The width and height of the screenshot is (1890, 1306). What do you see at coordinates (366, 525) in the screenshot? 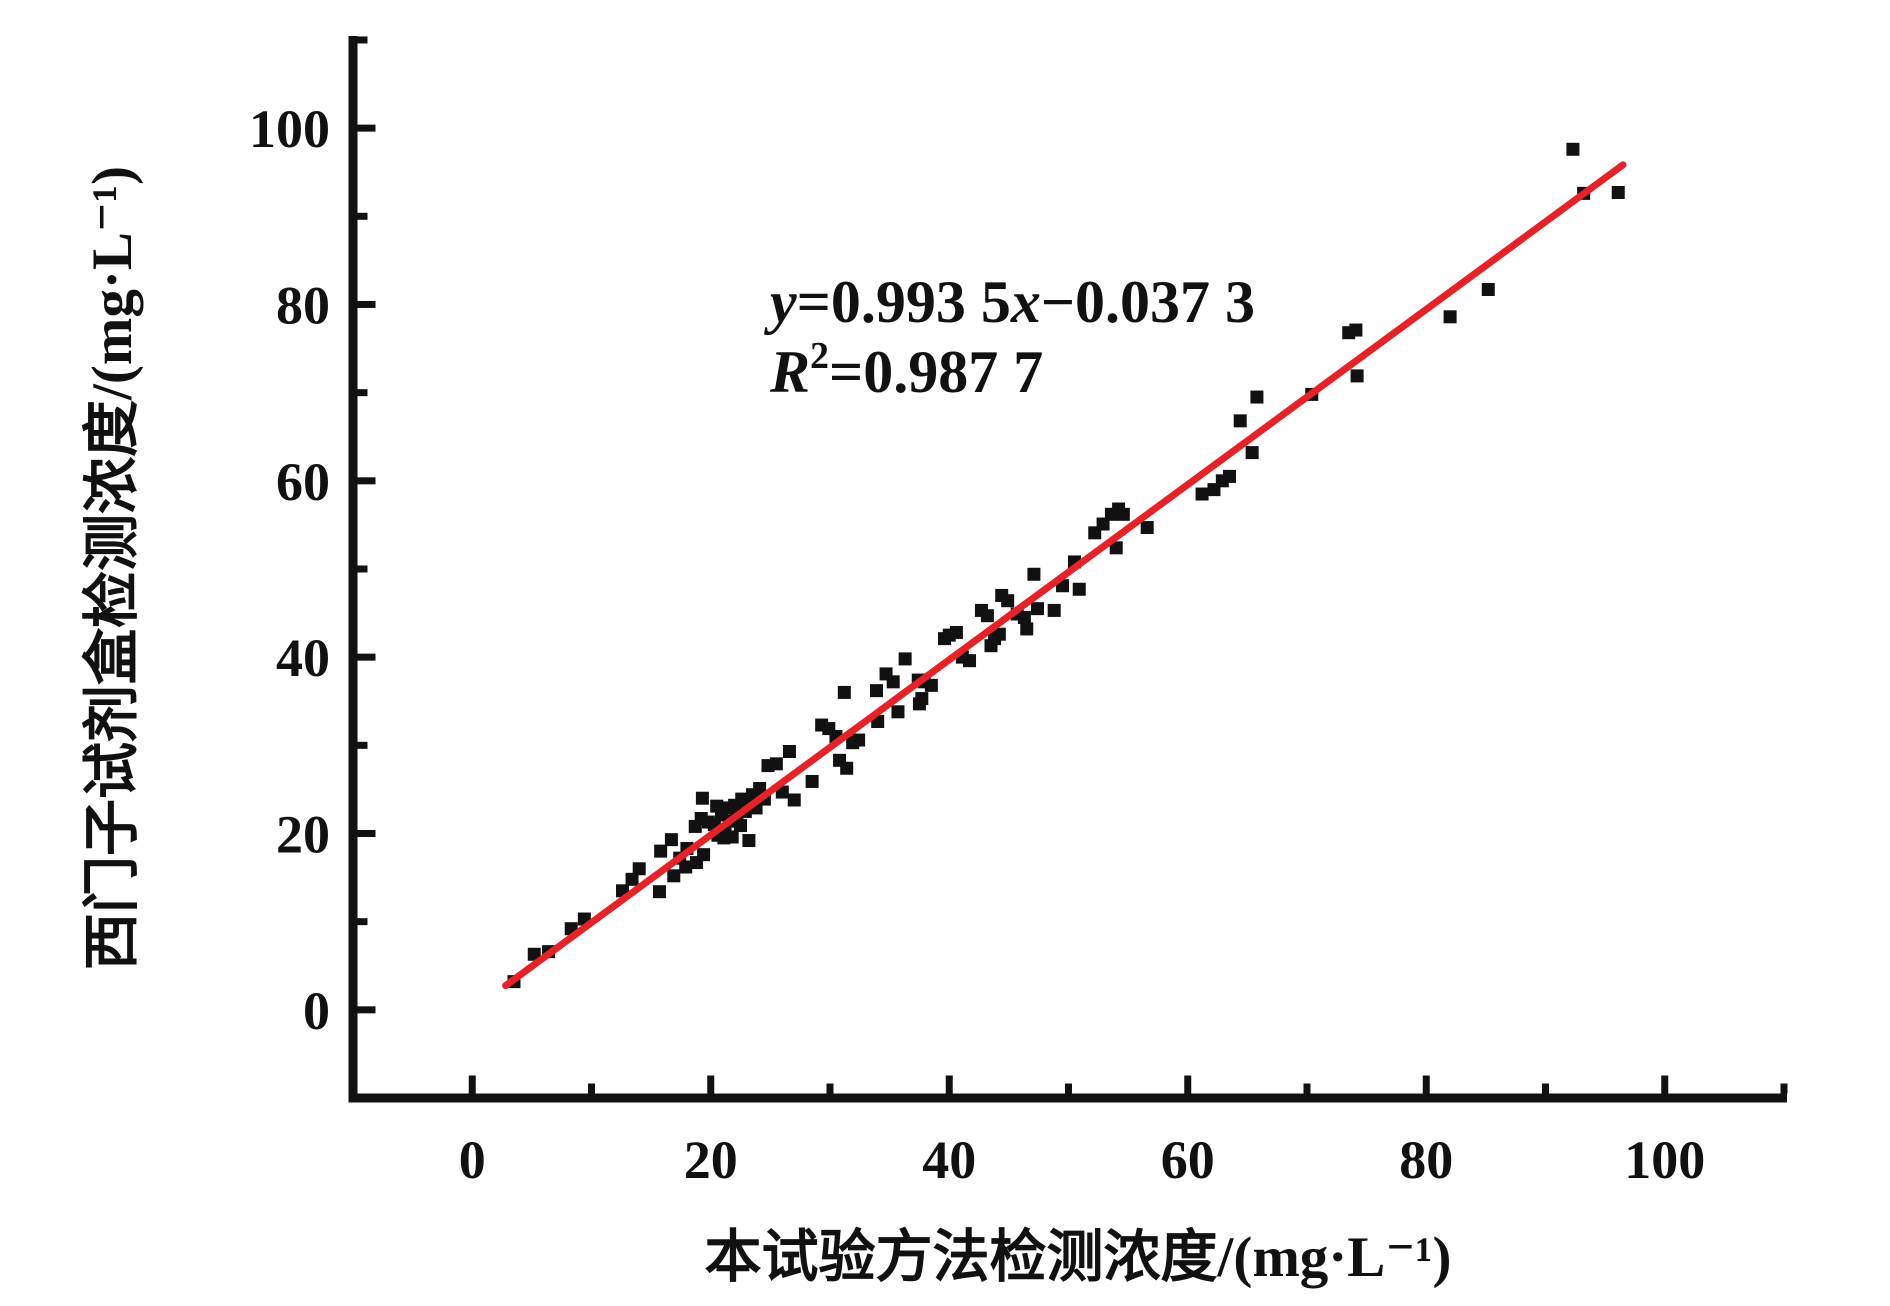
I see `y-axis-ticks` at bounding box center [366, 525].